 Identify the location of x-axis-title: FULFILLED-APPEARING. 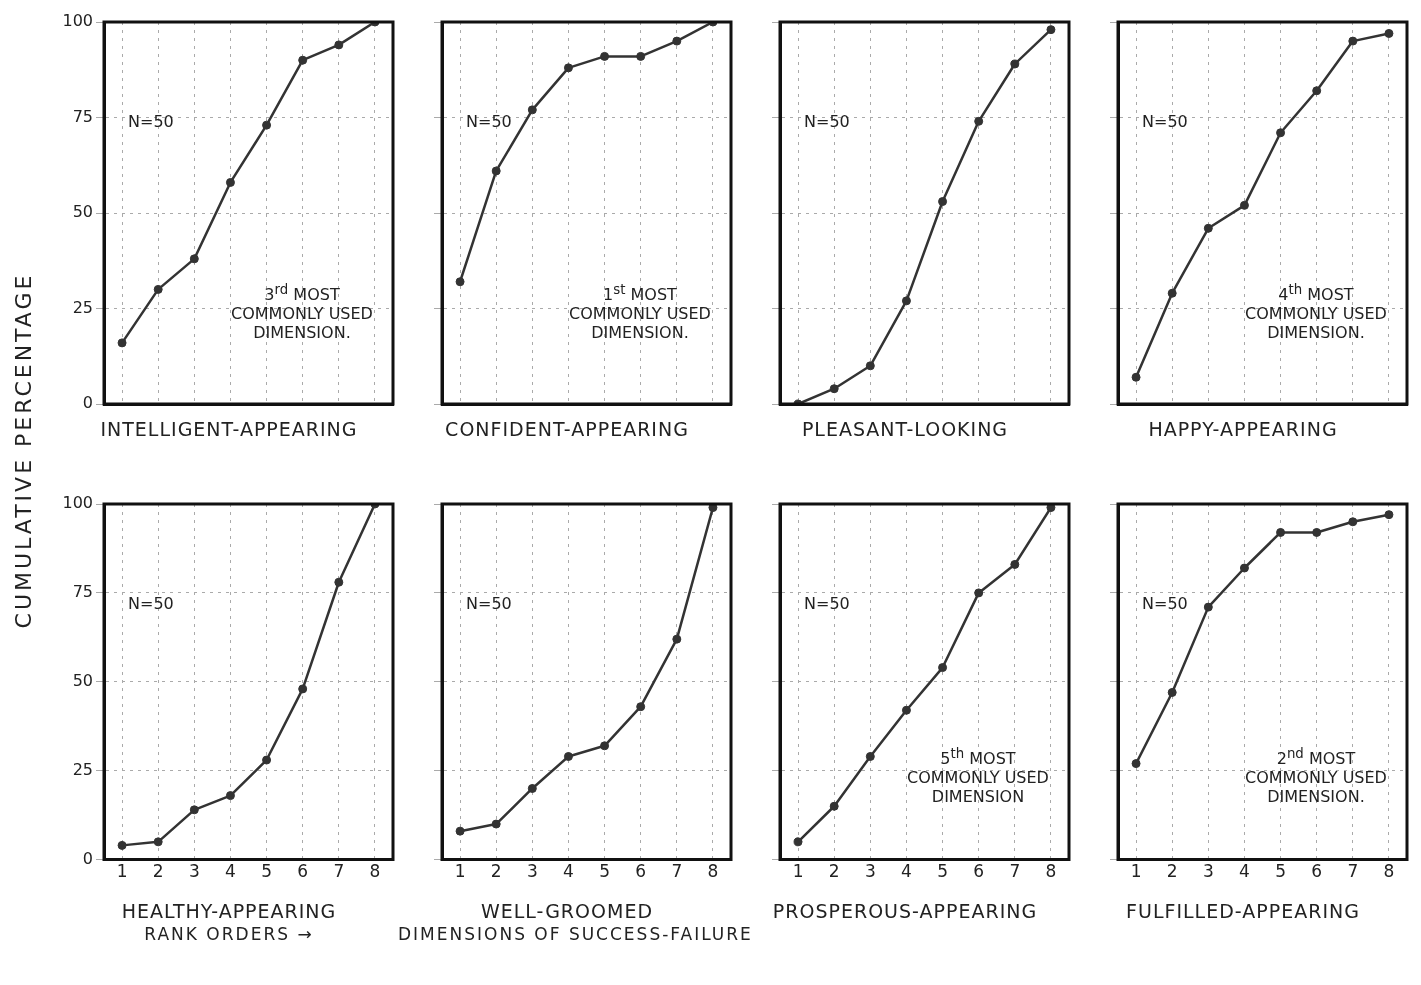
(1243, 911).